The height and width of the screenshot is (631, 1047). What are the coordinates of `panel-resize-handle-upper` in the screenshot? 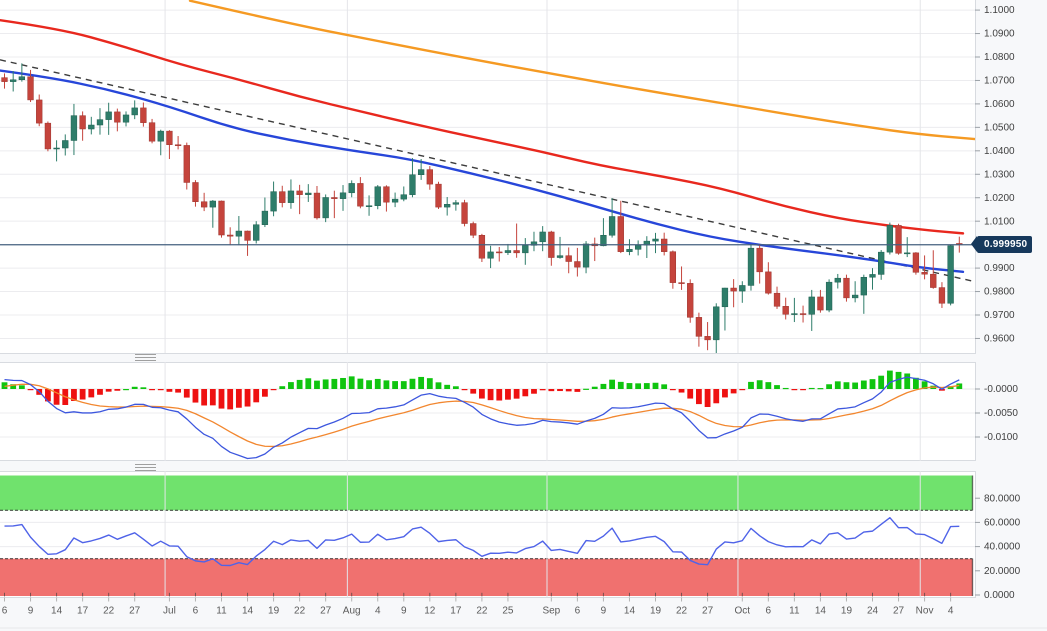 It's located at (145, 357).